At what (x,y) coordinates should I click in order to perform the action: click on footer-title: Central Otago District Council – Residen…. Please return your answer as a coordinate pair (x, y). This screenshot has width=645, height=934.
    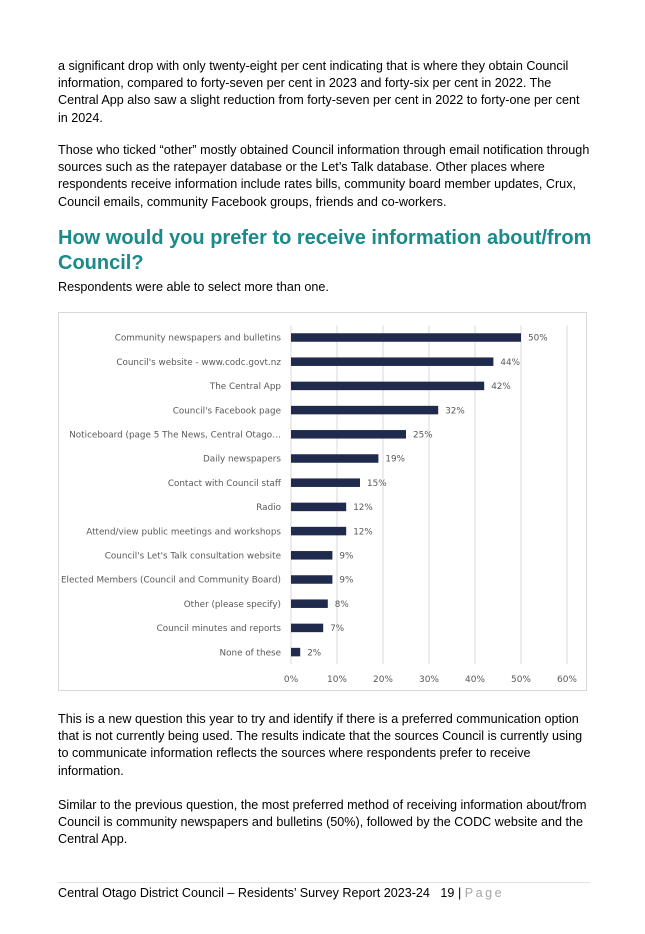
    Looking at the image, I should click on (244, 893).